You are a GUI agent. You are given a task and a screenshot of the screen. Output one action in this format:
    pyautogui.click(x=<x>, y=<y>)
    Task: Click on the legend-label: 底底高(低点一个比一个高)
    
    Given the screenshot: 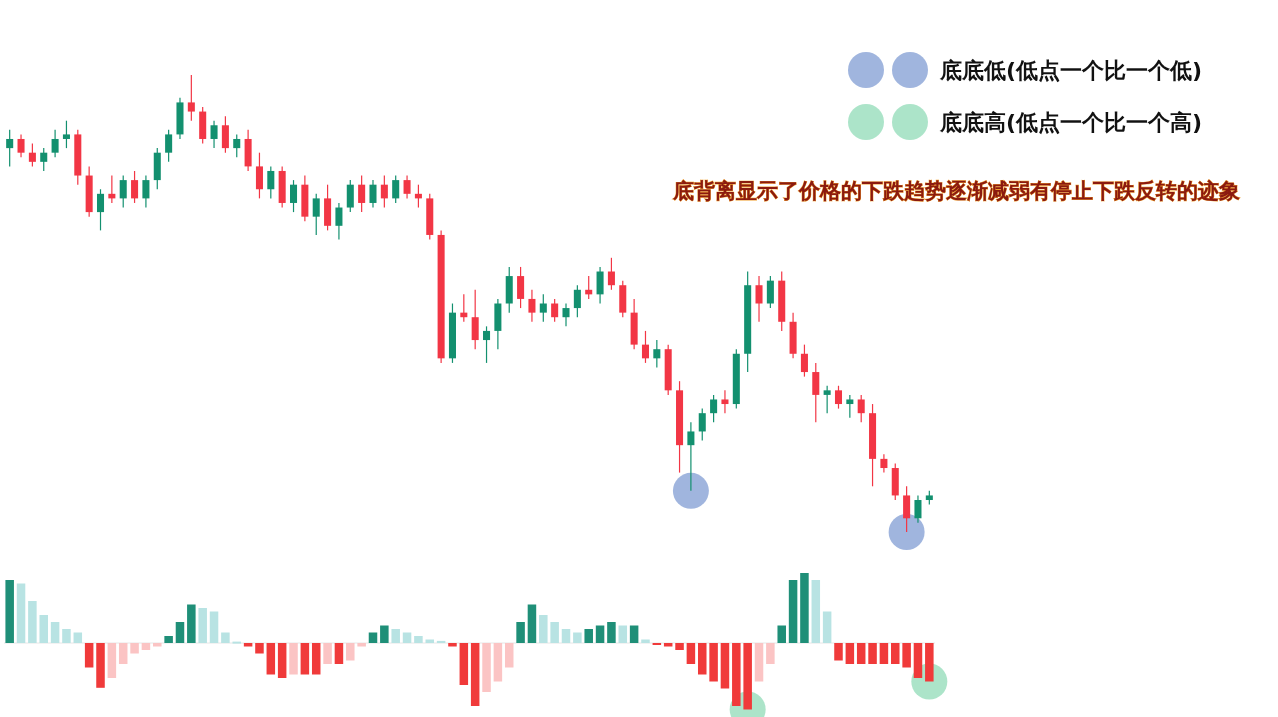 What is the action you would take?
    pyautogui.click(x=1071, y=122)
    